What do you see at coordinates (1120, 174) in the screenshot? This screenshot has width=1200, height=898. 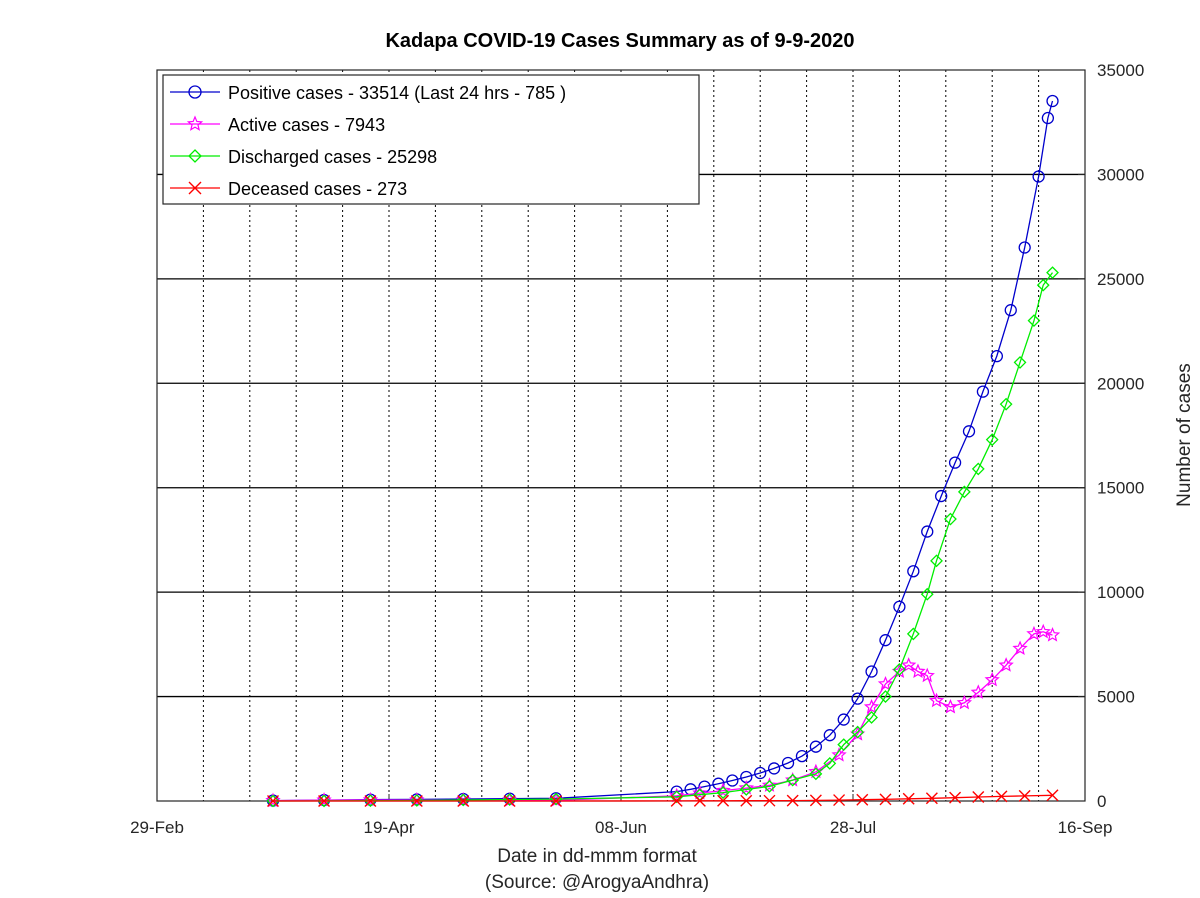 I see `y-tick-label: 30000` at bounding box center [1120, 174].